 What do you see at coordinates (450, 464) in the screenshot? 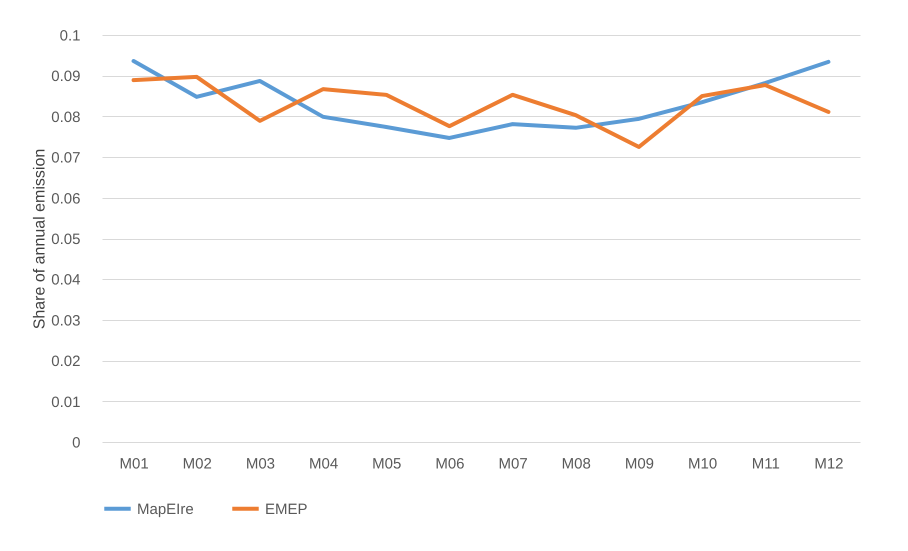
I see `x-tick-label: M06` at bounding box center [450, 464].